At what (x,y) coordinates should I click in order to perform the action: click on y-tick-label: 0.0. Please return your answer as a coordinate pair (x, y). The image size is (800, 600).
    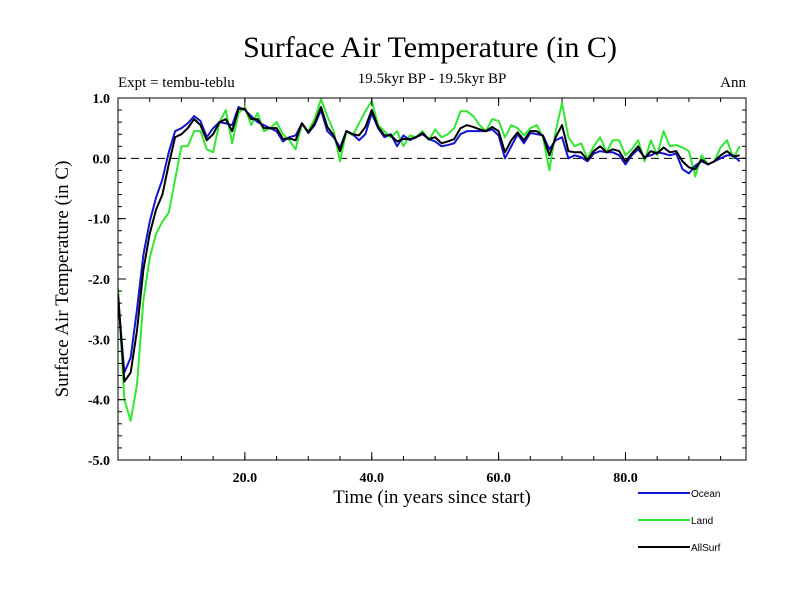
    Looking at the image, I should click on (102, 159).